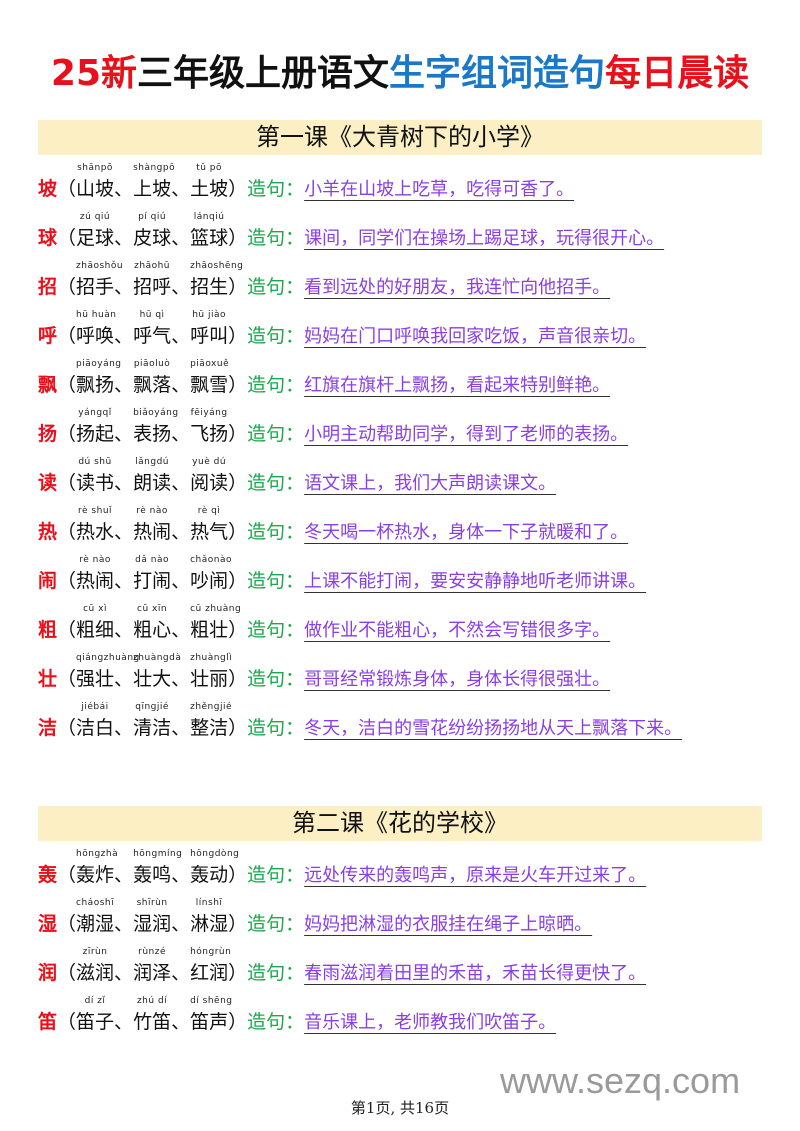 This screenshot has height=1131, width=800. What do you see at coordinates (430, 1022) in the screenshot?
I see `example-sentence: 音乐课上，老师教我们吹笛子。` at bounding box center [430, 1022].